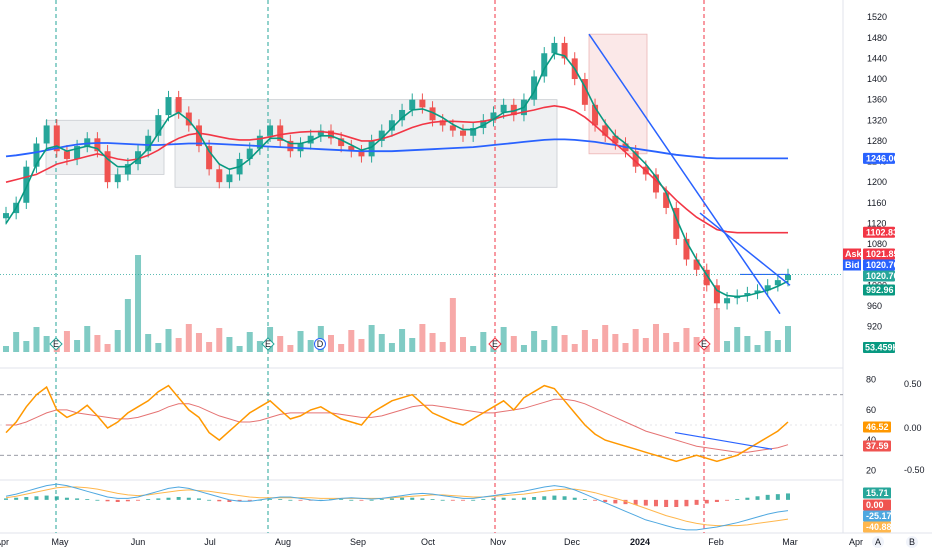 This screenshot has width=932, height=550. Describe the element at coordinates (320, 344) in the screenshot. I see `event-marker-label: D` at that location.